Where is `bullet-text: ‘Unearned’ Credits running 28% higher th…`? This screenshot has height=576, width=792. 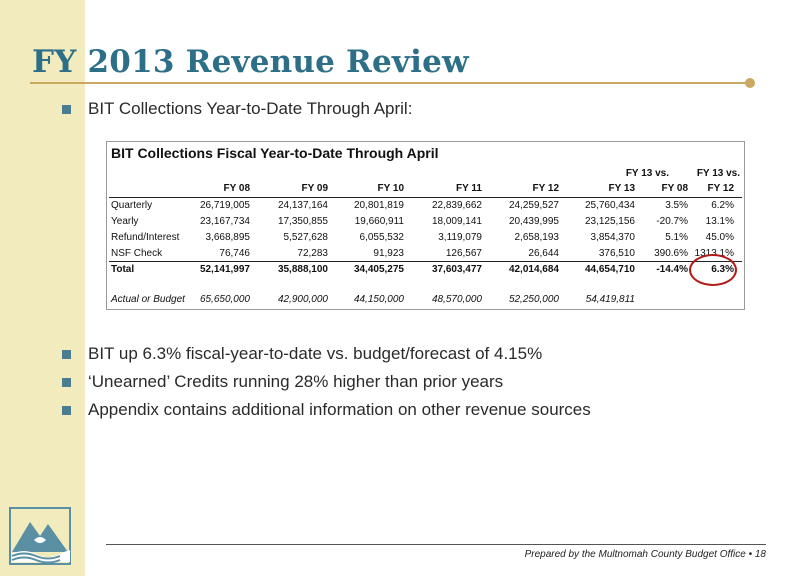
bullet-text: ‘Unearned’ Credits running 28% higher th… is located at coordinates (296, 381).